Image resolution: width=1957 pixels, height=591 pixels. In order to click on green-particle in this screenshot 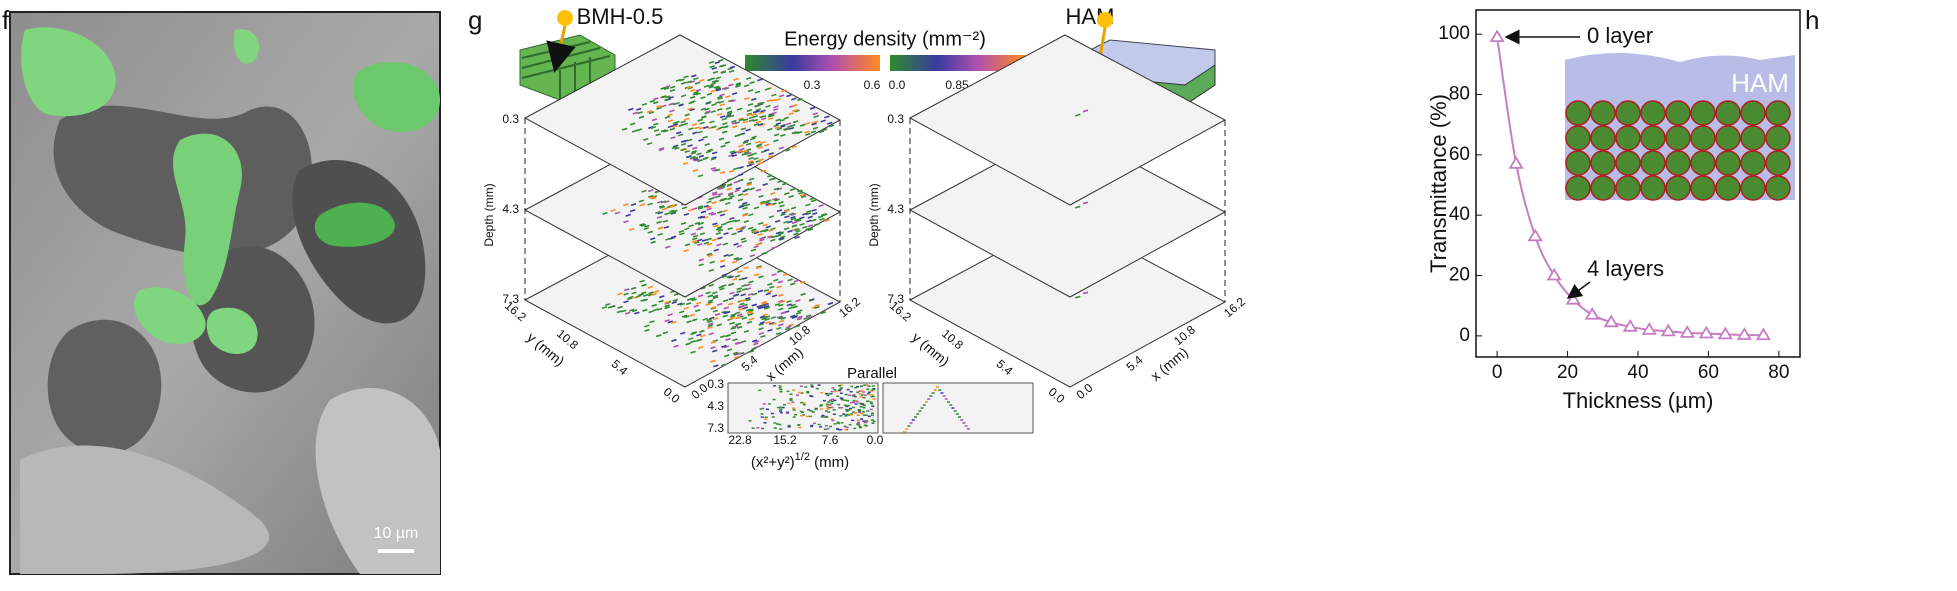, I will do `click(232, 331)`.